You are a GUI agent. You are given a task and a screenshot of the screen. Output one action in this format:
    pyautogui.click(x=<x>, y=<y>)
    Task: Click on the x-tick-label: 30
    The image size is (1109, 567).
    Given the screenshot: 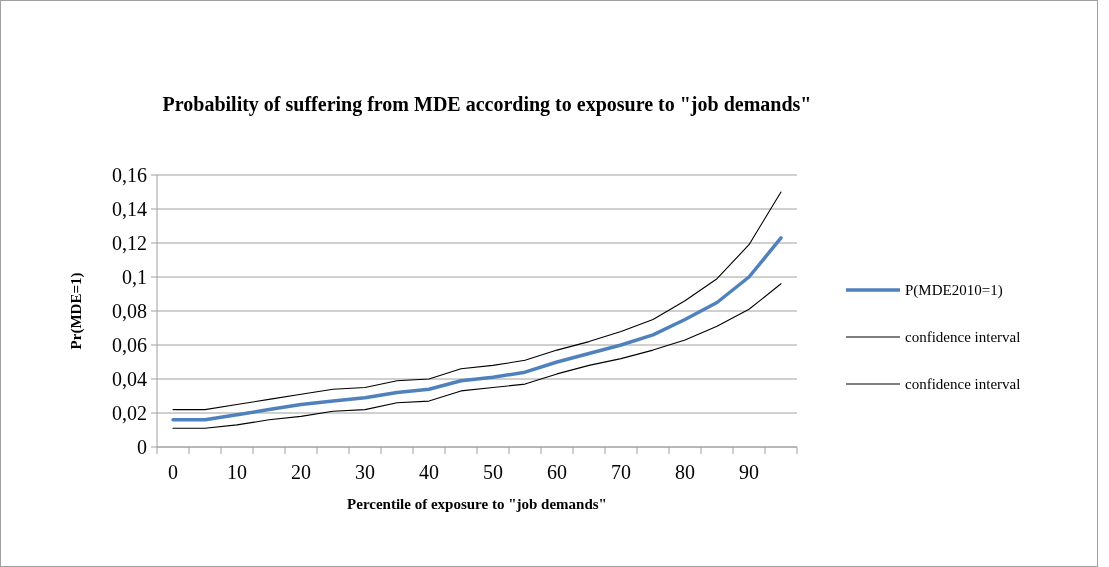 What is the action you would take?
    pyautogui.click(x=365, y=472)
    